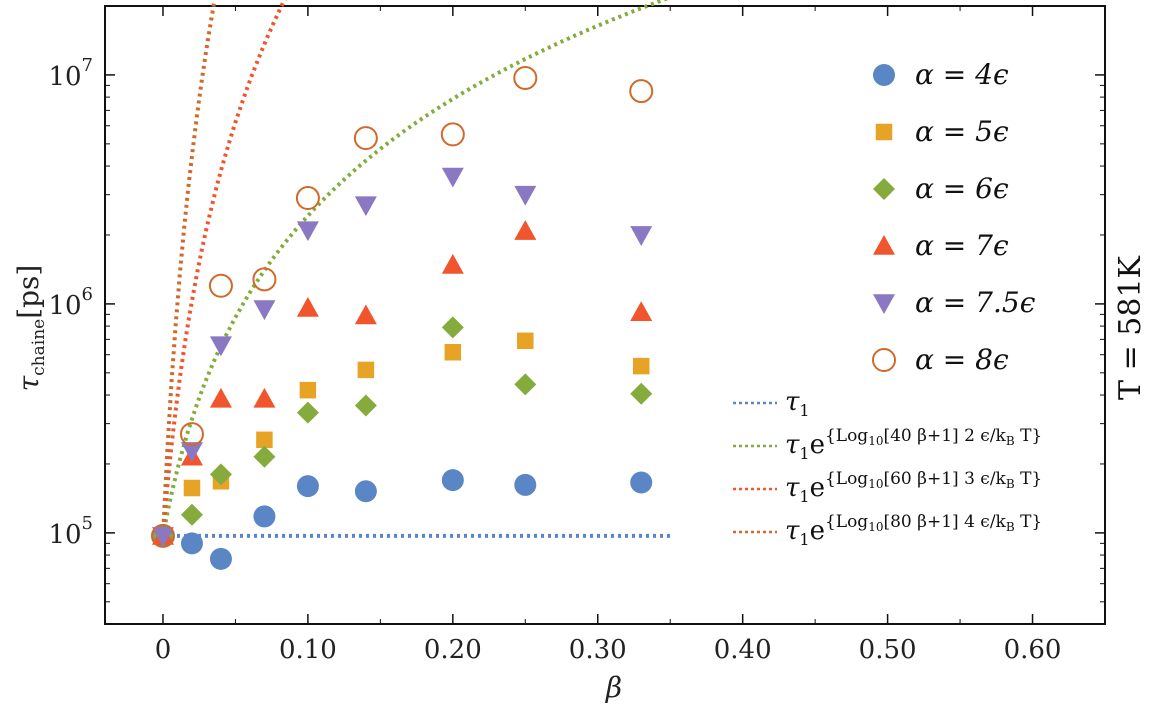 Image resolution: width=1156 pixels, height=709 pixels. Describe the element at coordinates (70, 73) in the screenshot. I see `y-tick-label: 10⁷` at that location.